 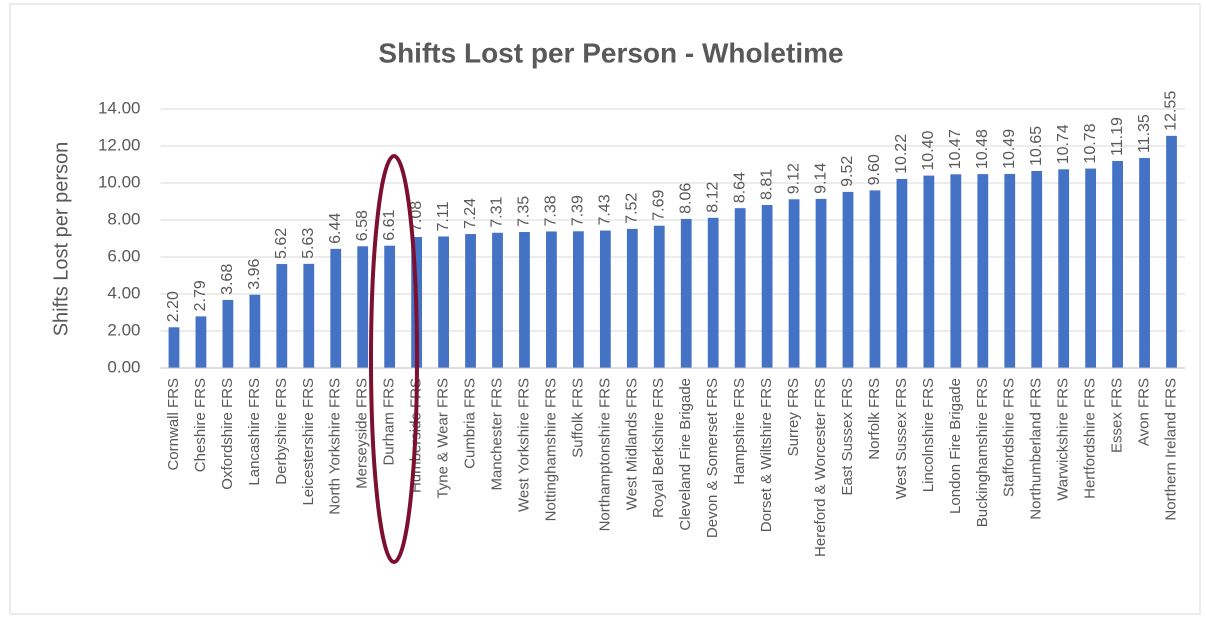 What do you see at coordinates (551, 210) in the screenshot?
I see `value-label: 7.38` at bounding box center [551, 210].